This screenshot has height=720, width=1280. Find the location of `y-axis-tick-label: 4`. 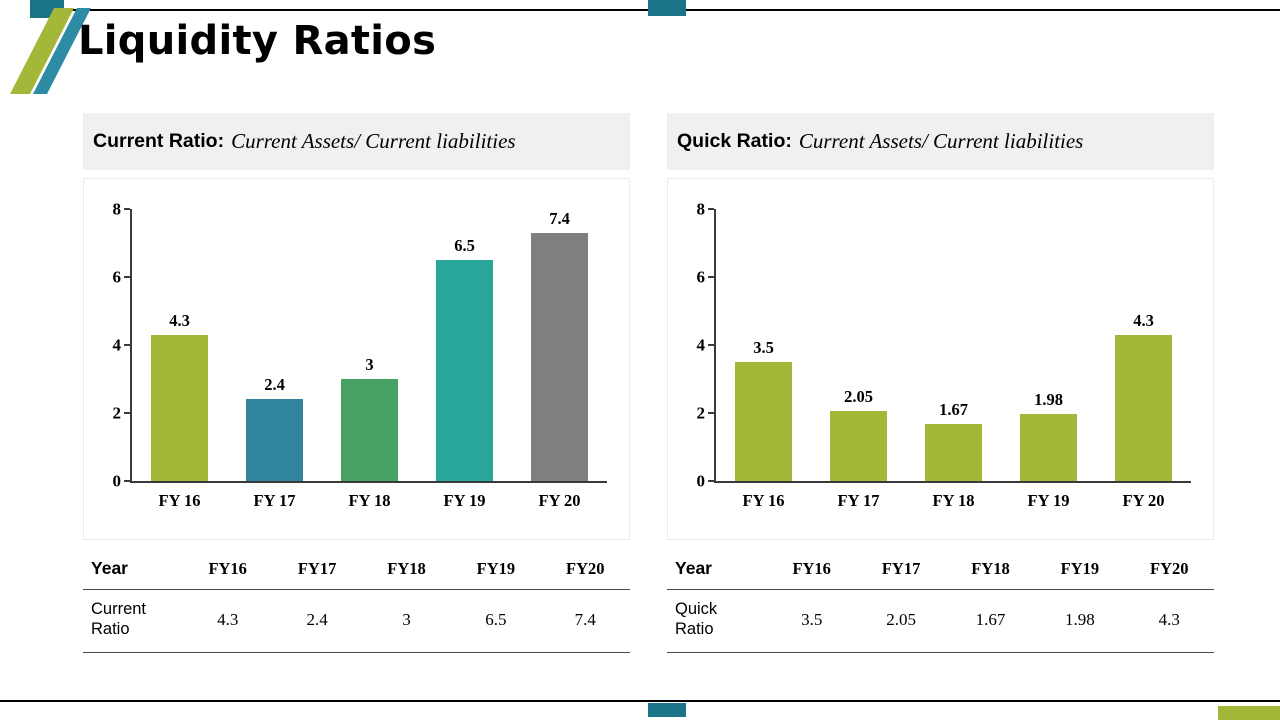

y-axis-tick-label: 4 is located at coordinates (701, 345).